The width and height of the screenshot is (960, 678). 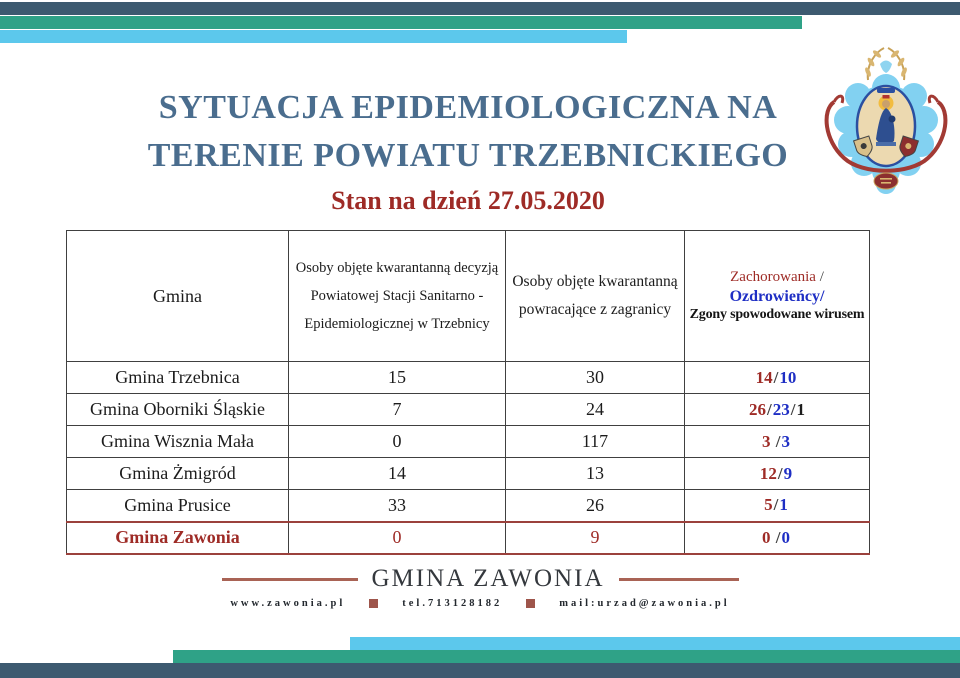 What do you see at coordinates (595, 409) in the screenshot?
I see `quarantine-travel-value: 24` at bounding box center [595, 409].